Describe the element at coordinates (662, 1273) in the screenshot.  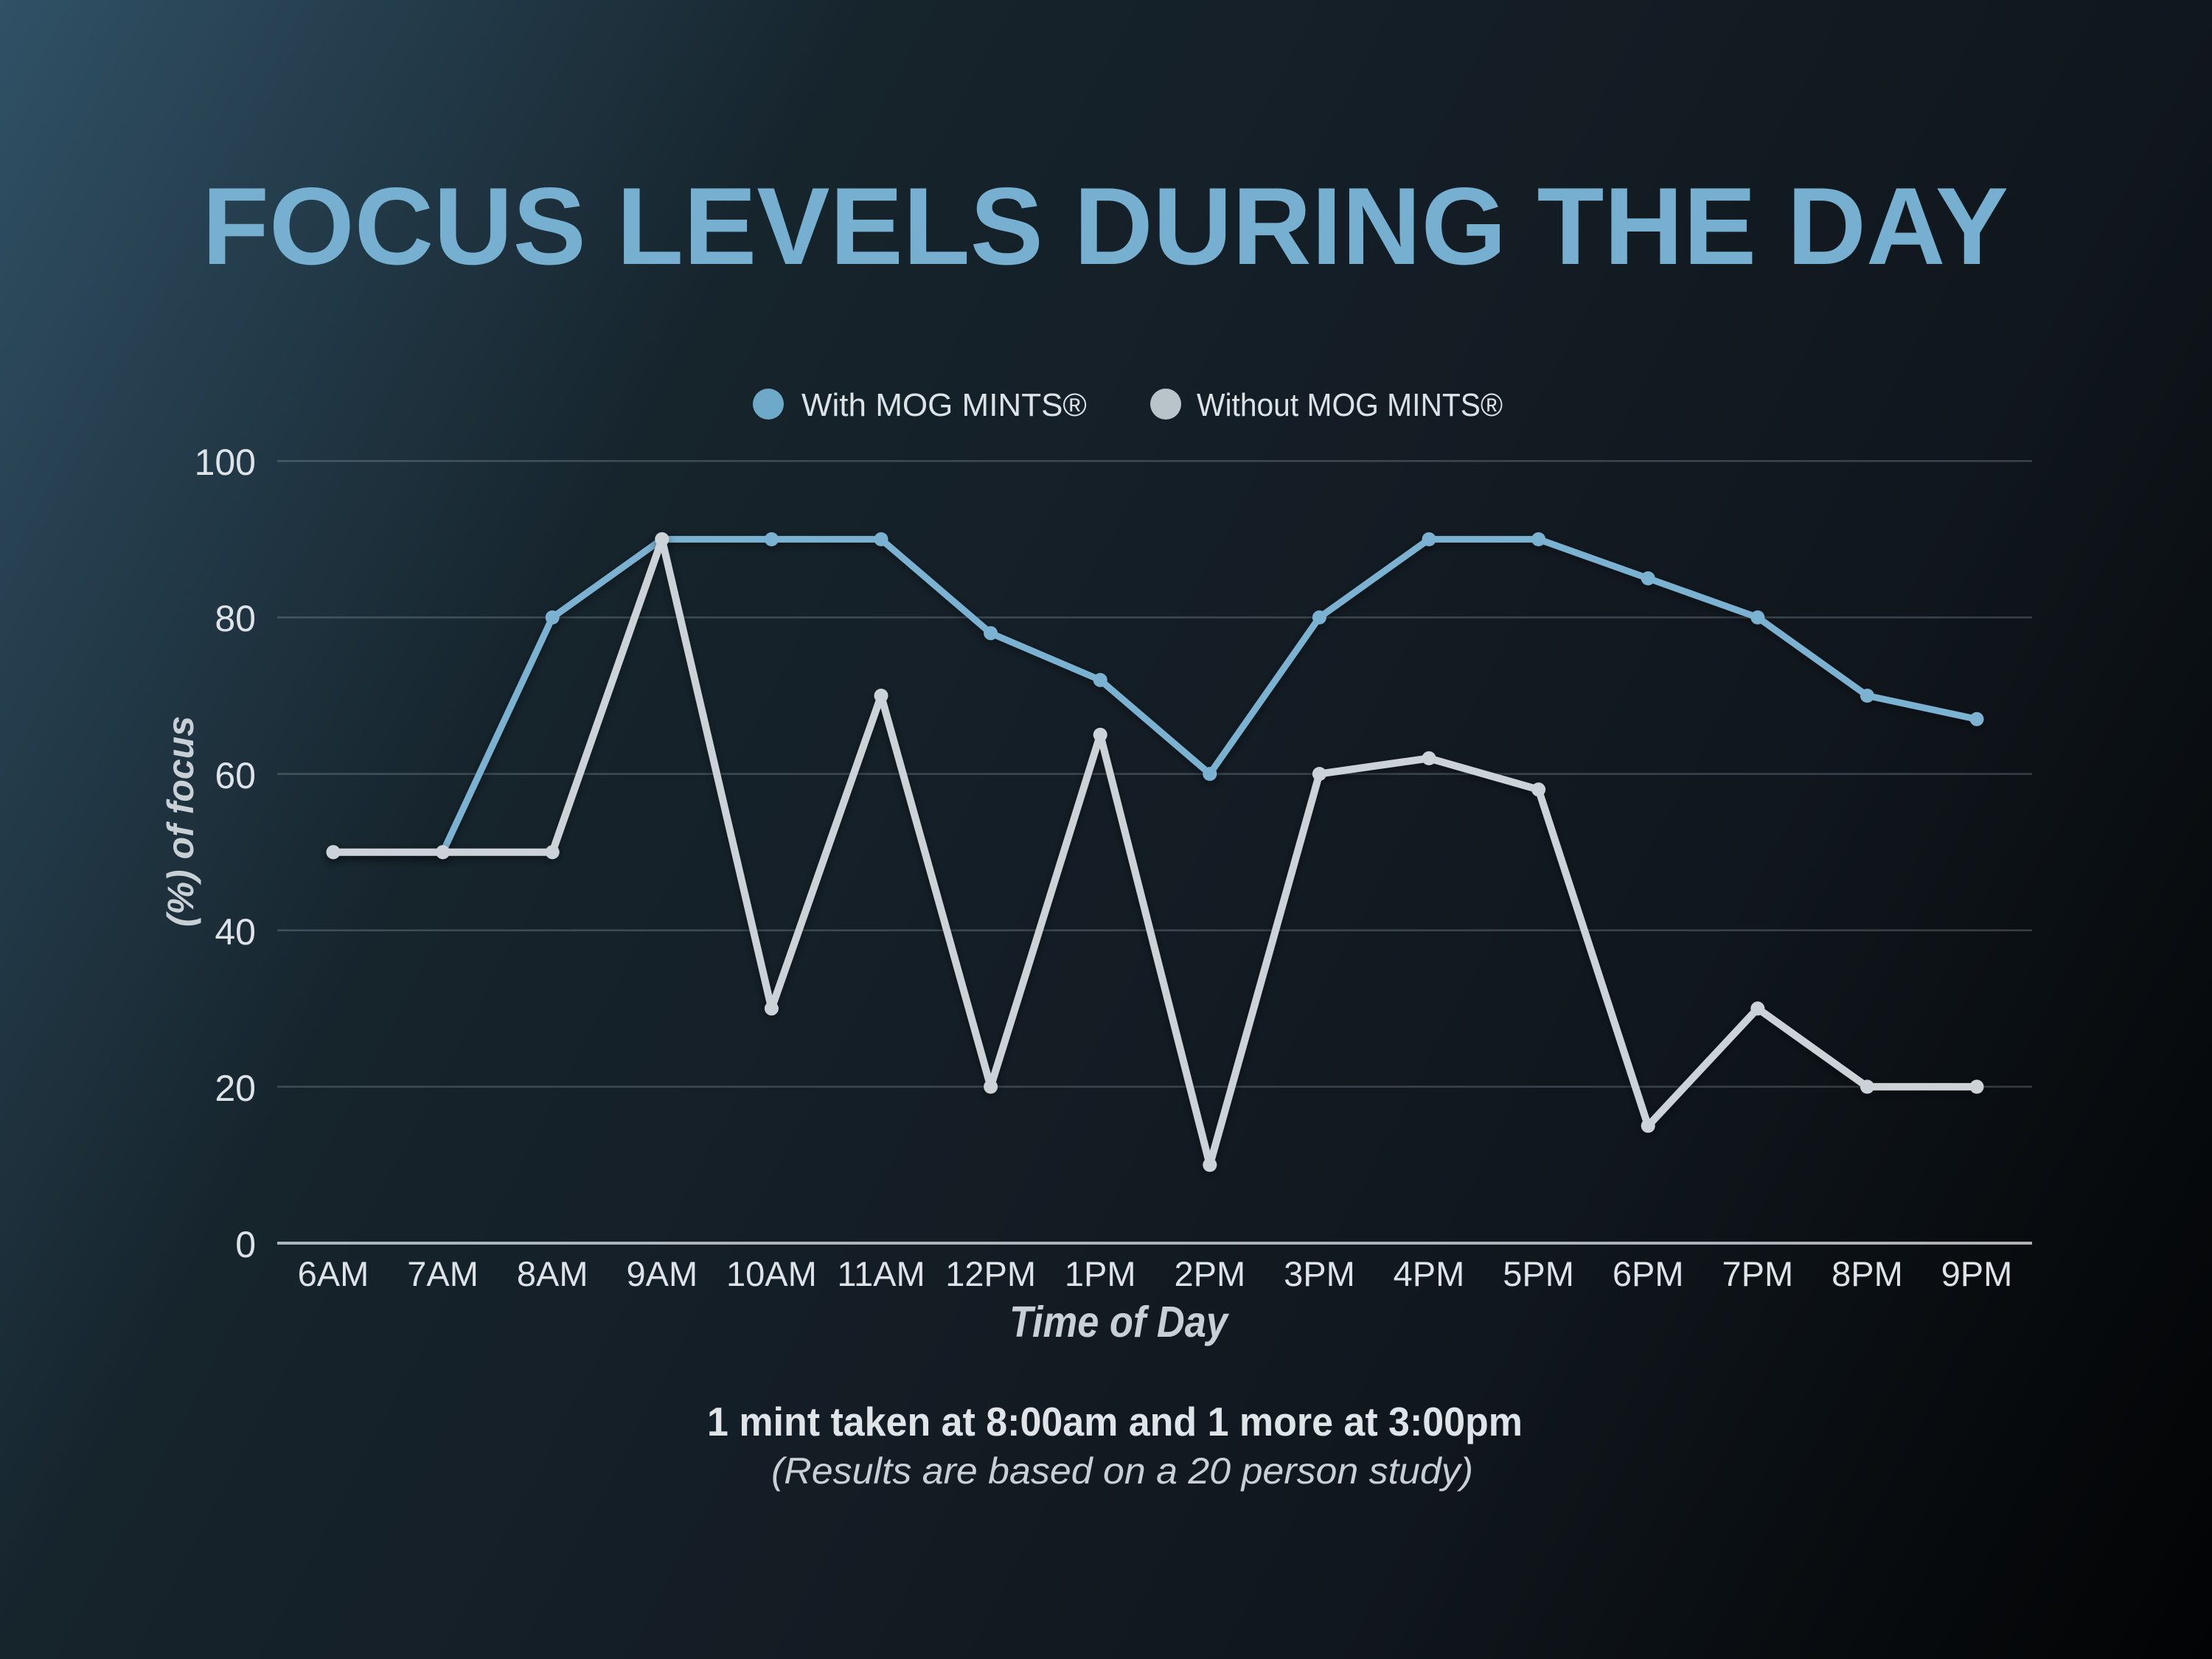
I see `svg-text: 9AM` at that location.